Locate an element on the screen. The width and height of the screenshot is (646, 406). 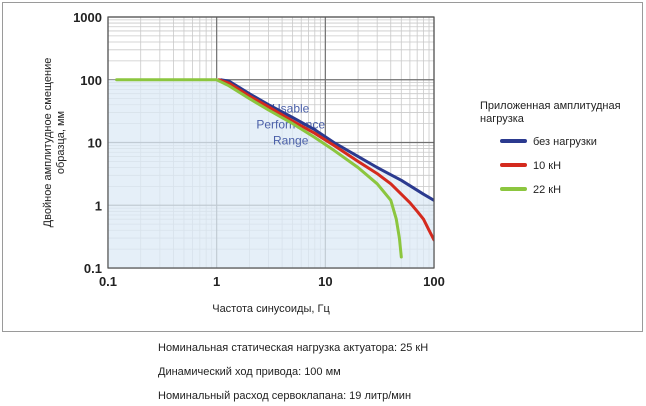
x-tick-label: 100 is located at coordinates (434, 281).